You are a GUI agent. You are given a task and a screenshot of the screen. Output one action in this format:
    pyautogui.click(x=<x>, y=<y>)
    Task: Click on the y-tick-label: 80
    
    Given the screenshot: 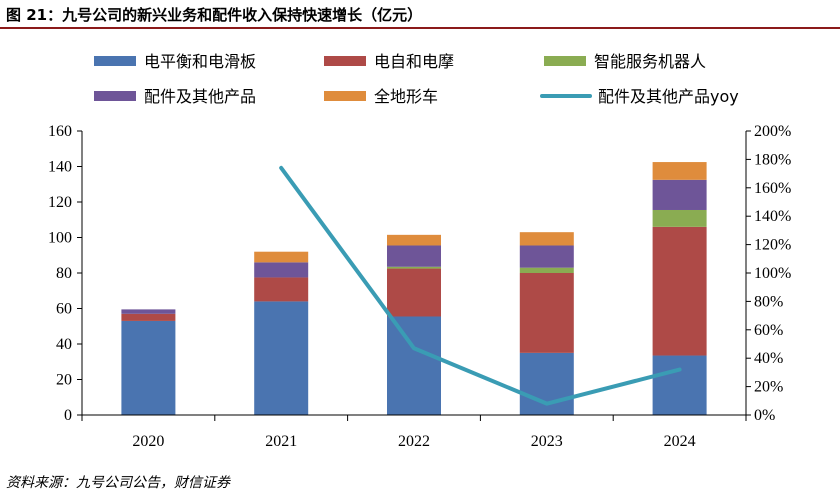 What is the action you would take?
    pyautogui.click(x=64, y=273)
    